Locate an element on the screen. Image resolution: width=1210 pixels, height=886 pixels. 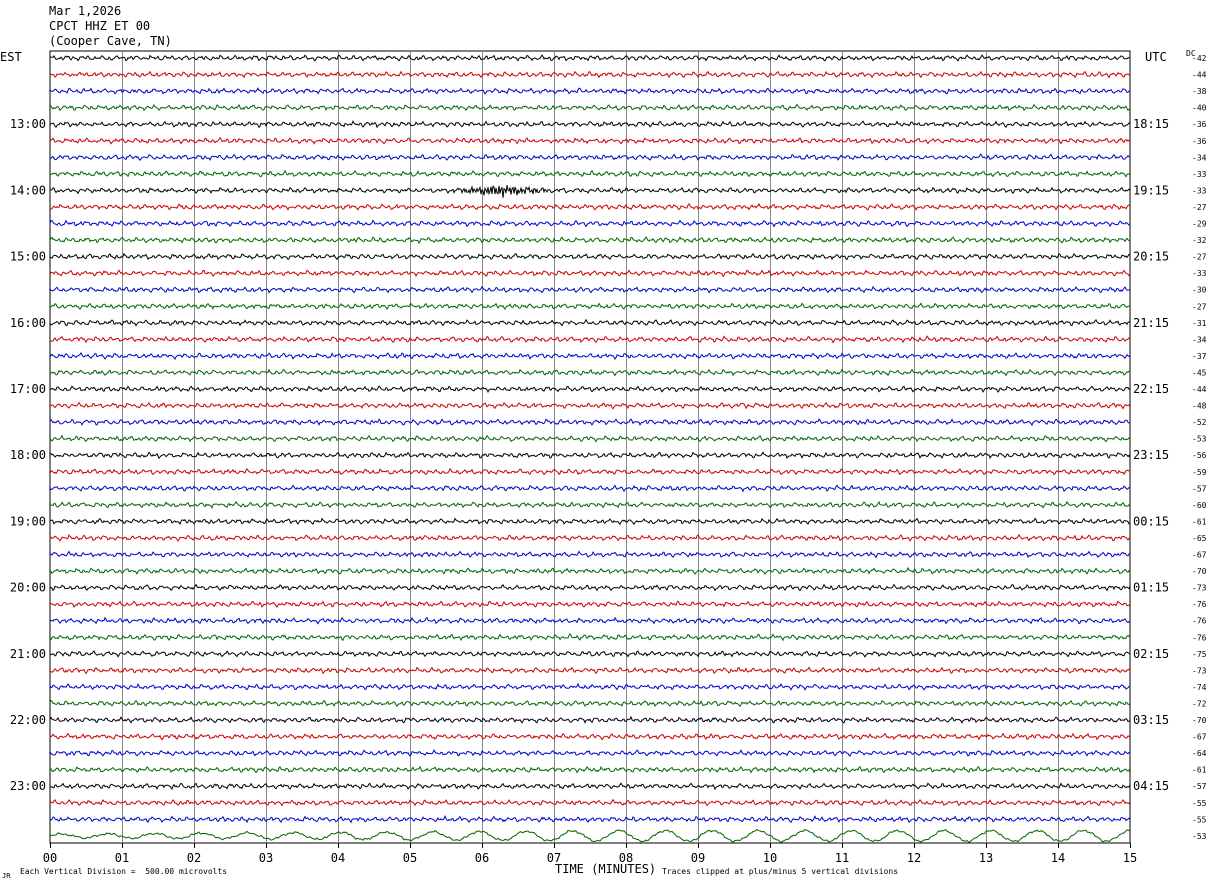
station-code: CPCT HHZ ET 00 is located at coordinates (100, 26).